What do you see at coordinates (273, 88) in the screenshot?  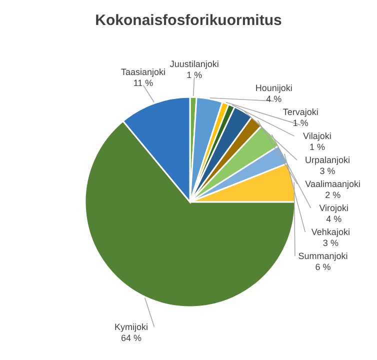 I see `slice-label: Hounijoki` at bounding box center [273, 88].